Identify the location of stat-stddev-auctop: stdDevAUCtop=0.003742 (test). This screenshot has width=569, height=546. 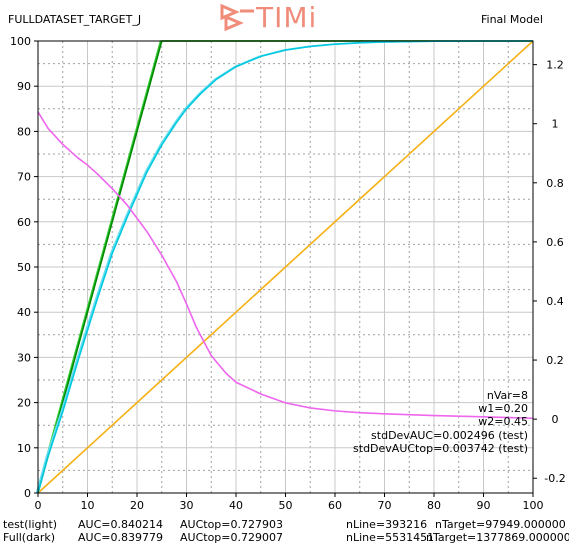
(440, 448).